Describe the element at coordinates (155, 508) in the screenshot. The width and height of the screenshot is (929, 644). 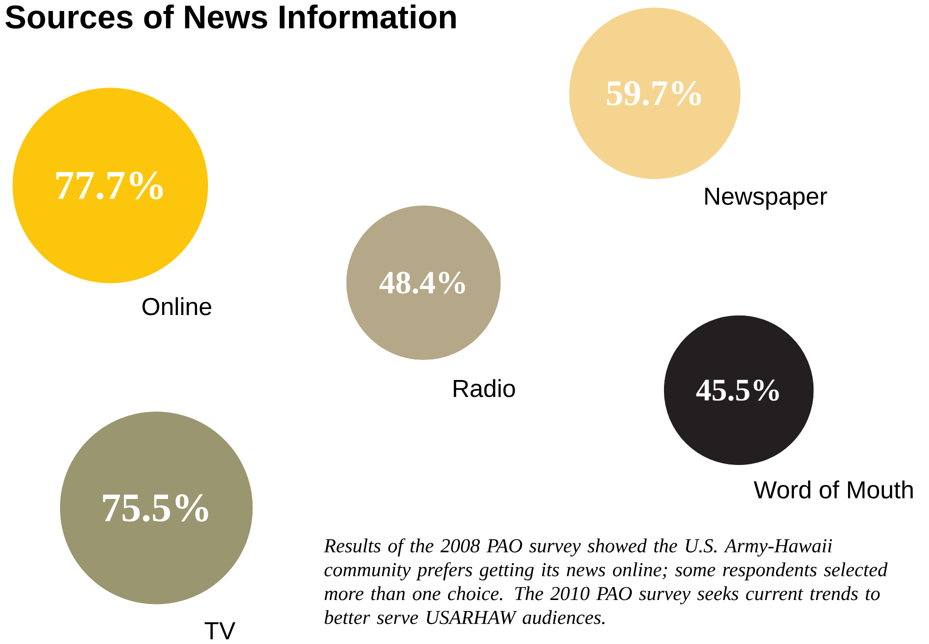
I see `data-label: 75.5%` at that location.